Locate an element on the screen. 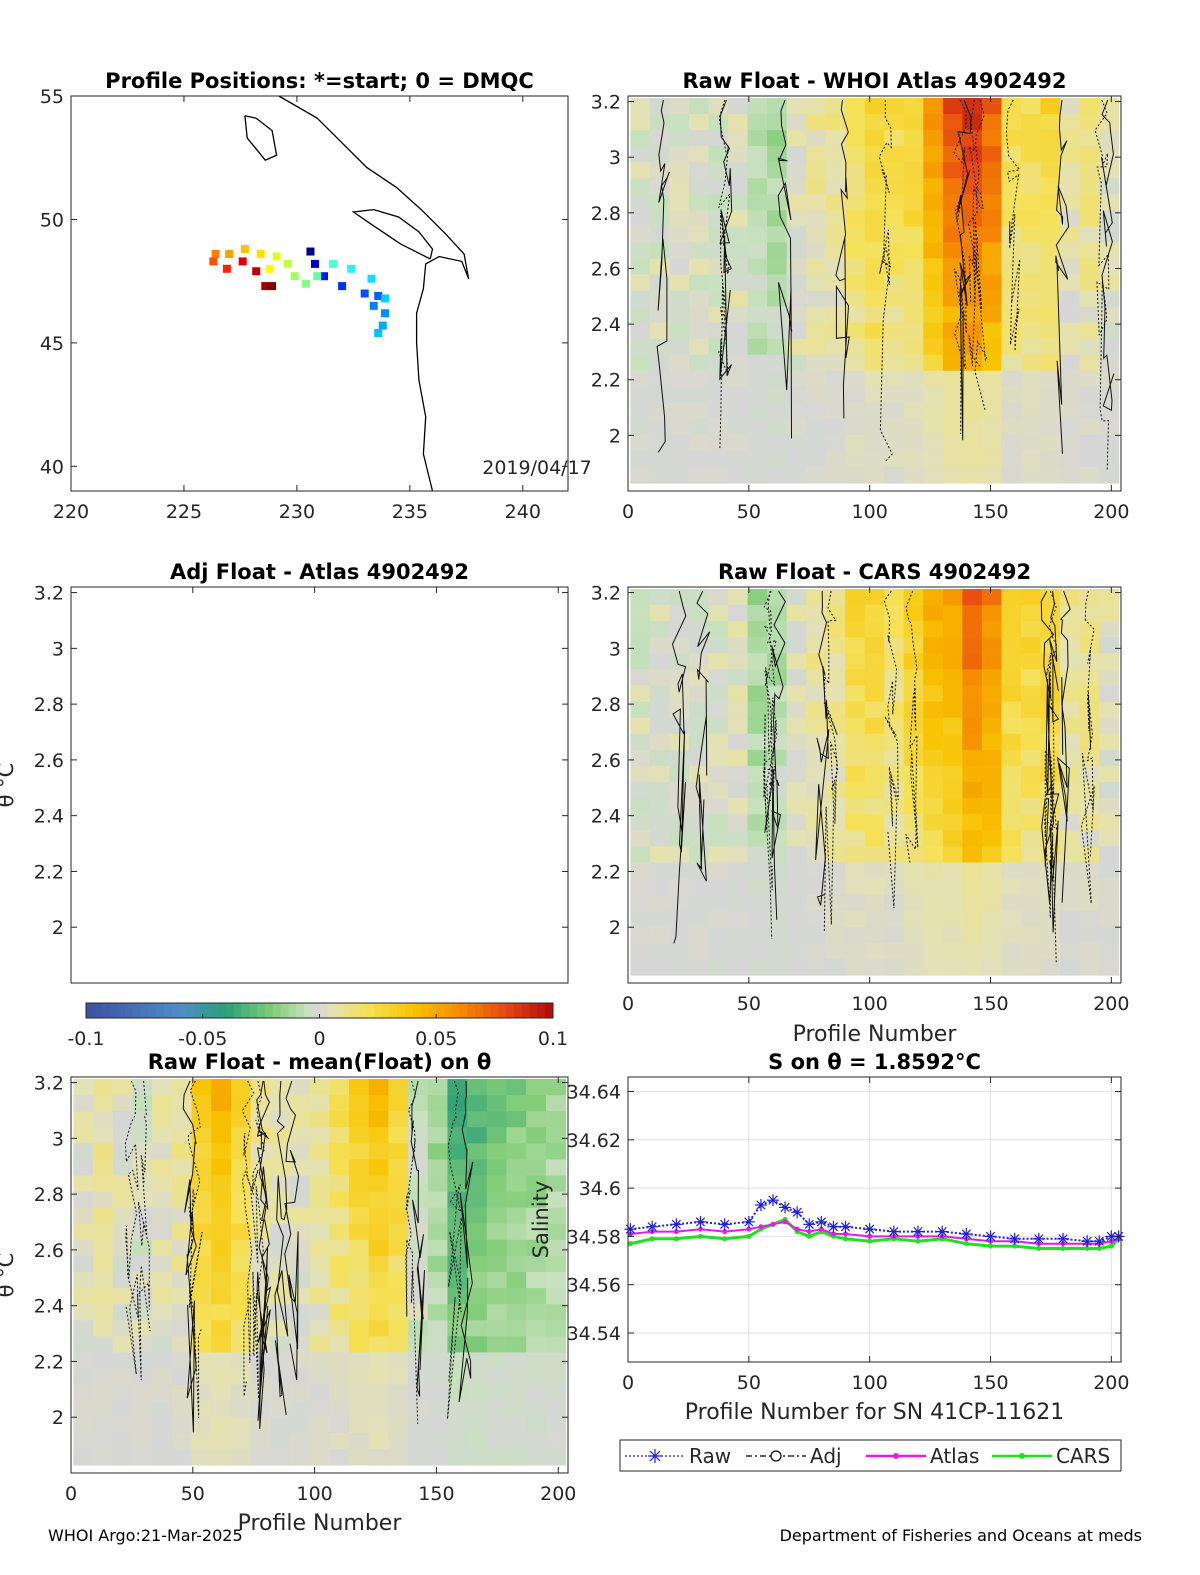  plot-area-salinity is located at coordinates (874, 1219).